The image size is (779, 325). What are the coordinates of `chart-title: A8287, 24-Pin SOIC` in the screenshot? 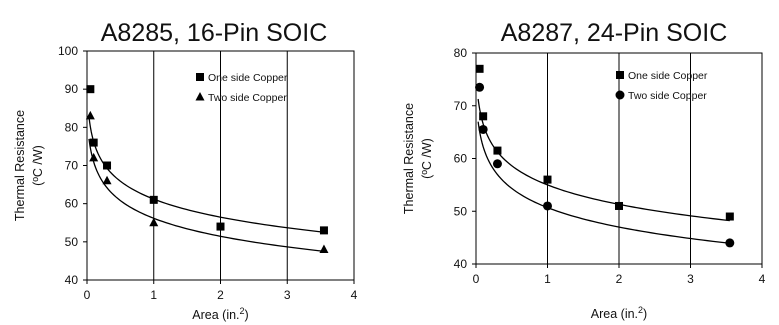 It's located at (614, 33).